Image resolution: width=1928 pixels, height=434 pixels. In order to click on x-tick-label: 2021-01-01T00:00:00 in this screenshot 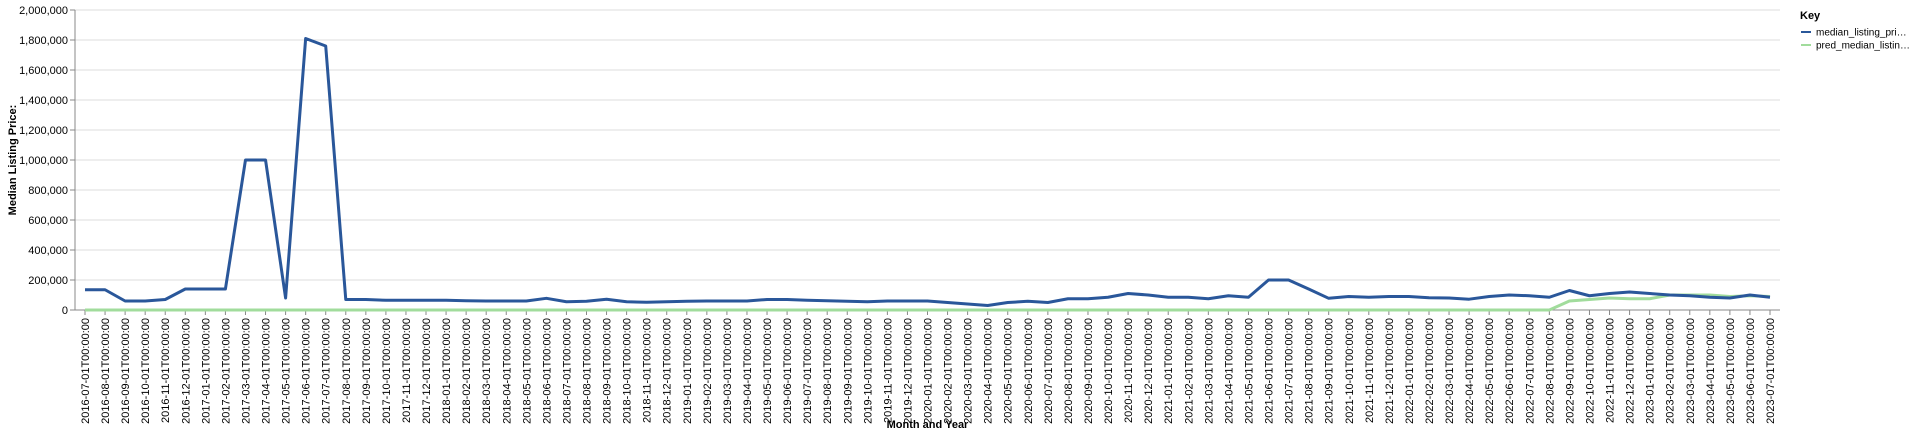, I will do `click(1169, 371)`.